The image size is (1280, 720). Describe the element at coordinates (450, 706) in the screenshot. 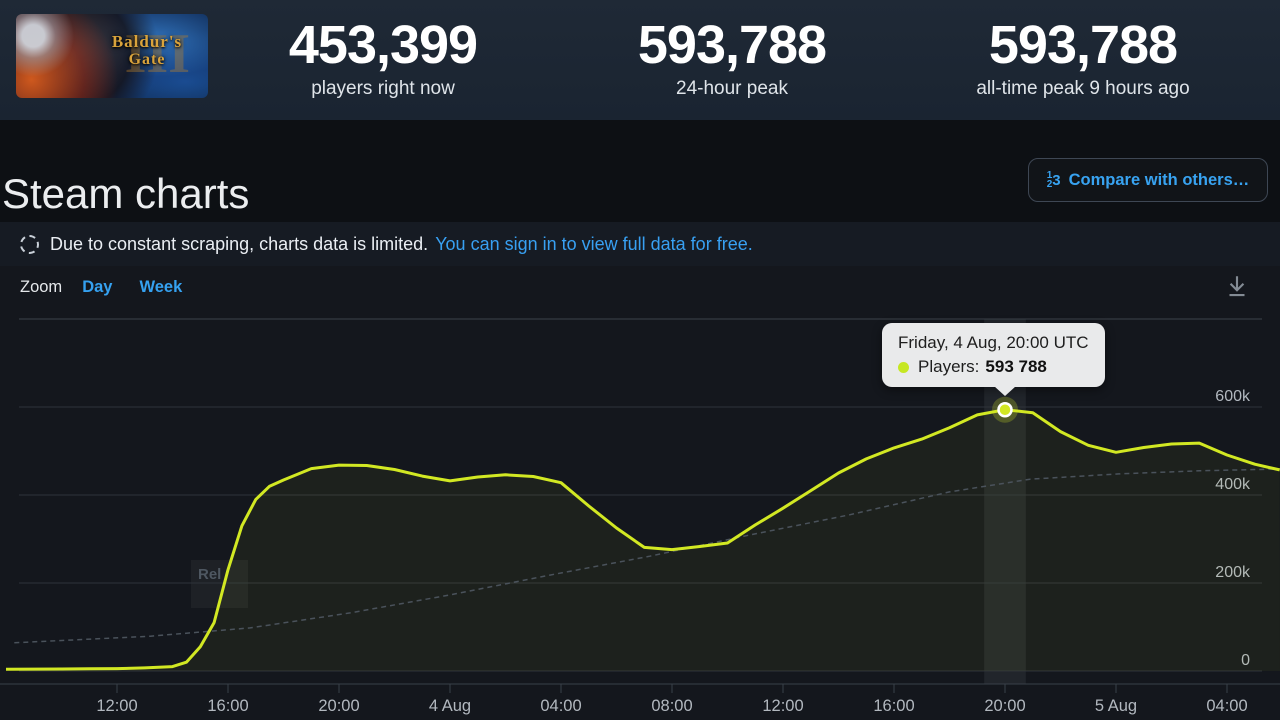

I see `x-axis-label-4 Aug: 4 Aug` at that location.